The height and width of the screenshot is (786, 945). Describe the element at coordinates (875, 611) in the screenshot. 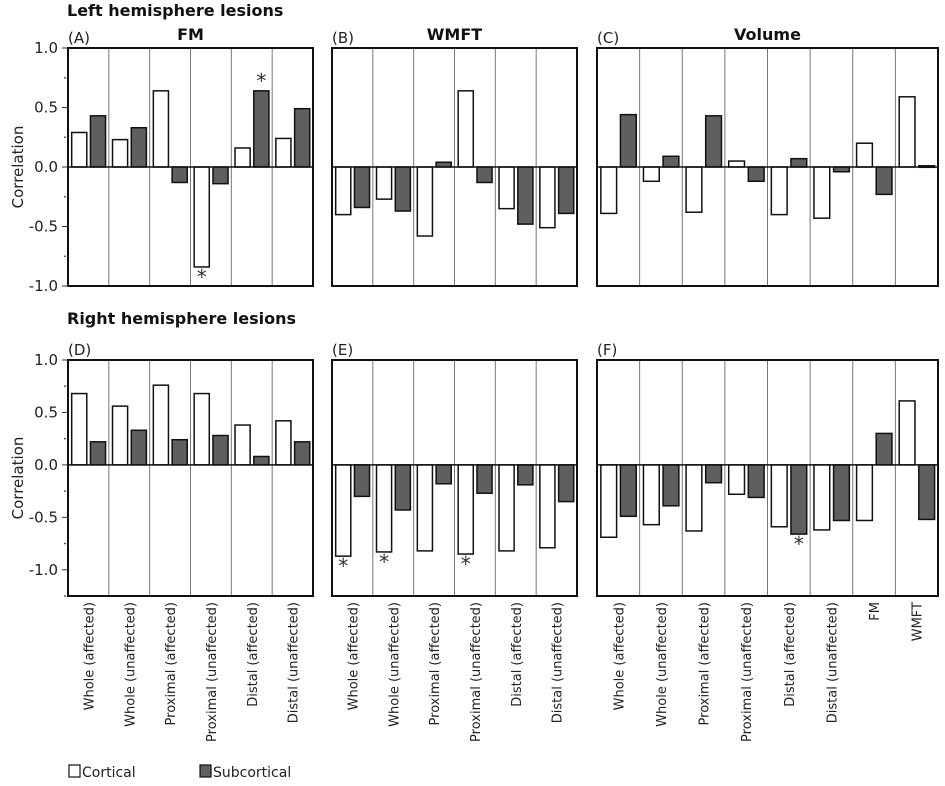

I see `x-tick-label: FM` at that location.